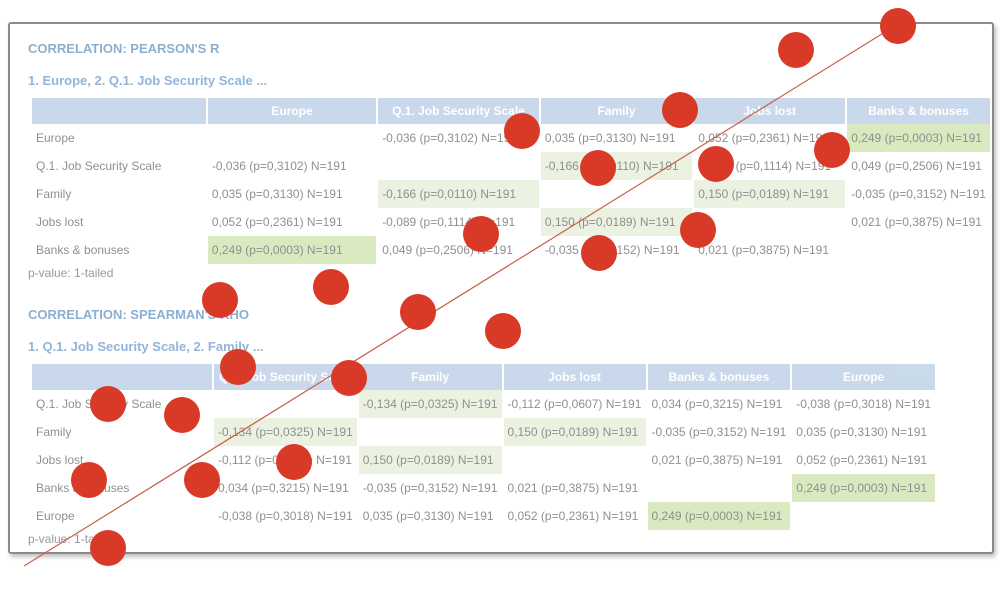 The width and height of the screenshot is (1000, 590). Describe the element at coordinates (864, 377) in the screenshot. I see `spearman-col-header: Europe` at that location.